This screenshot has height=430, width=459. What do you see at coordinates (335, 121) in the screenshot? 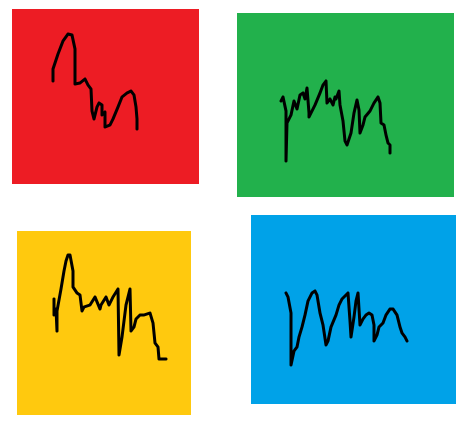
I see `green-square-scribble` at bounding box center [335, 121].